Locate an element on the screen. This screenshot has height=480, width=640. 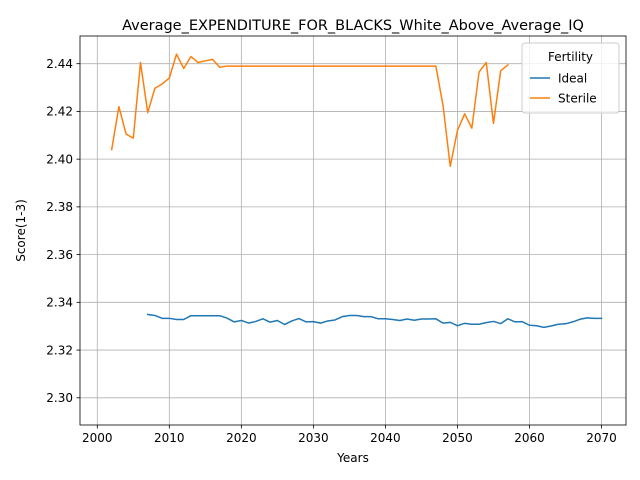
x-axis-ticks: 2000 2010 2020 2030 2040 2050 2060 2070 is located at coordinates (349, 435).